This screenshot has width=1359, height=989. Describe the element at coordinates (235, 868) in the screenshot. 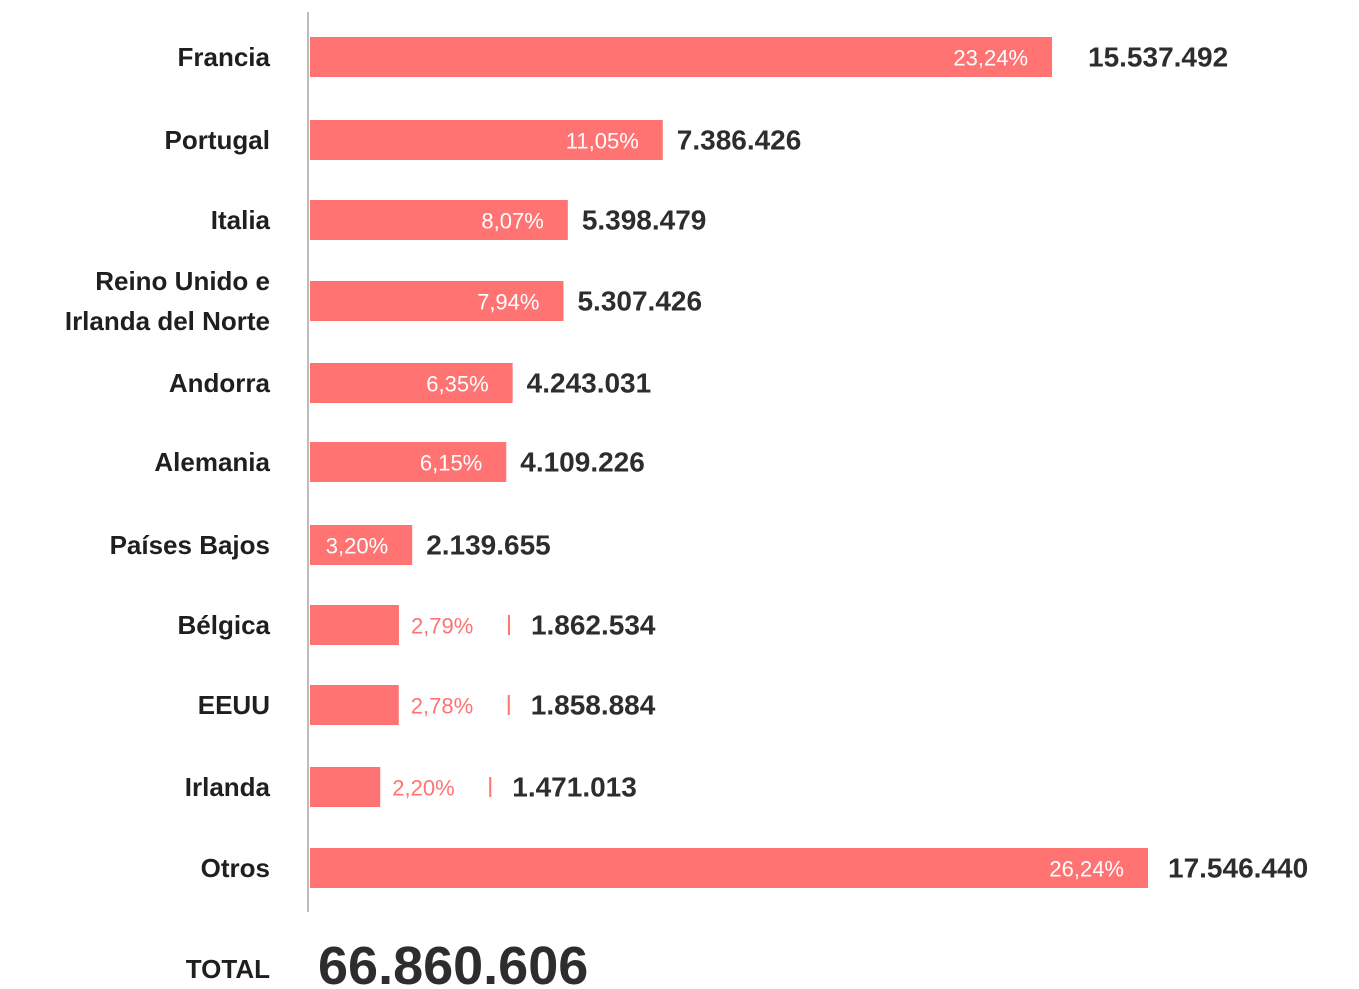

I see `category-label: Otros` at that location.